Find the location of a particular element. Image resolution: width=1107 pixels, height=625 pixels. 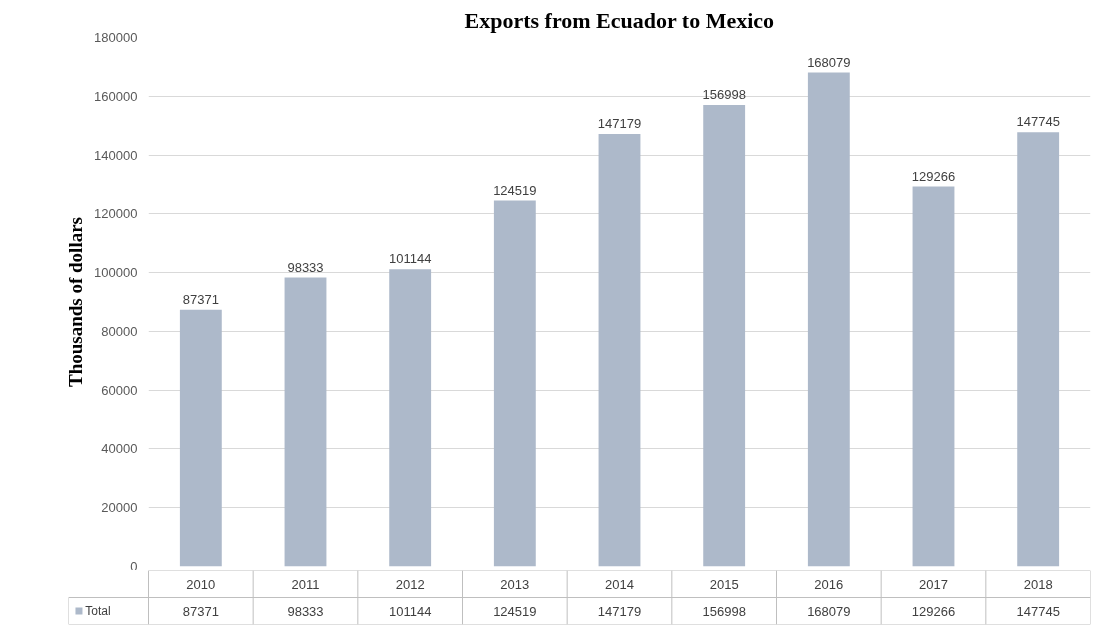

x-tick-label: 2015 is located at coordinates (724, 584).